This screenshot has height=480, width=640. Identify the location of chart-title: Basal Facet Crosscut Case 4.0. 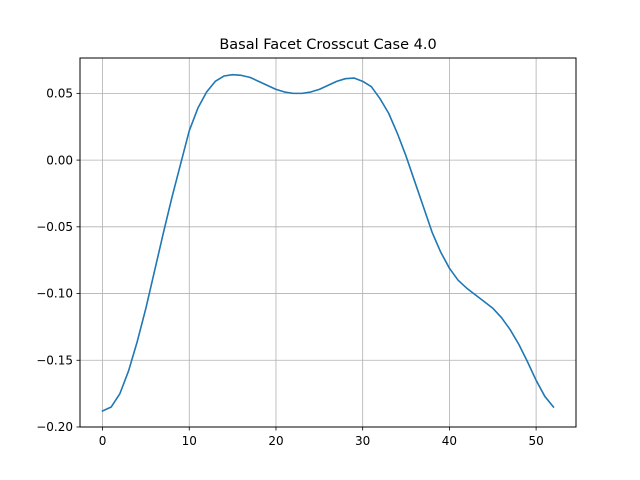
(327, 45).